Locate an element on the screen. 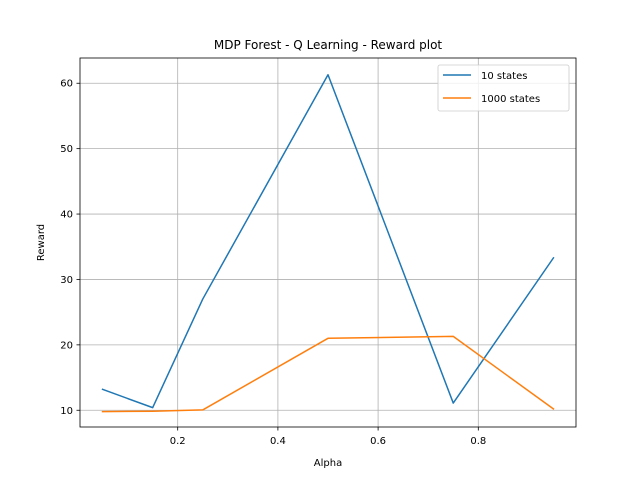 Image resolution: width=640 pixels, height=480 pixels. x-tick-label: 0.2 is located at coordinates (178, 441).